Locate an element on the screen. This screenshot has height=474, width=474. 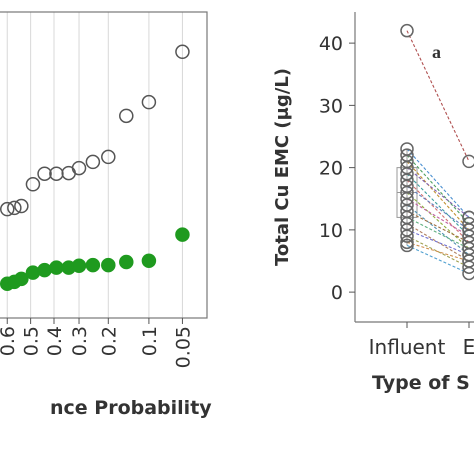
x-axis-title: Type of S is located at coordinates (421, 383).